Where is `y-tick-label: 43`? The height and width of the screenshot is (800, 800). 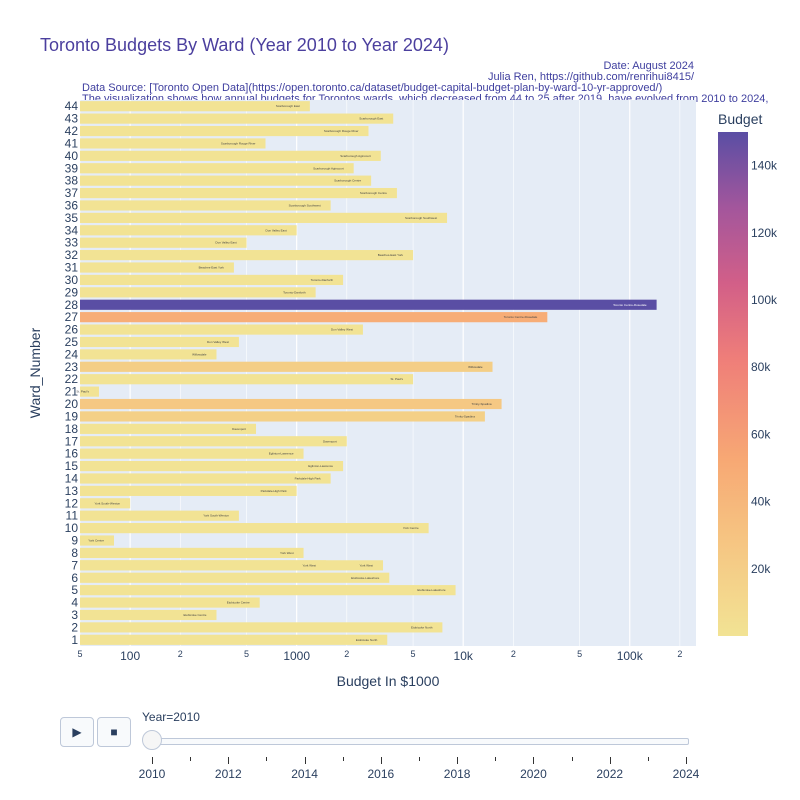 y-tick-label: 43 is located at coordinates (72, 119).